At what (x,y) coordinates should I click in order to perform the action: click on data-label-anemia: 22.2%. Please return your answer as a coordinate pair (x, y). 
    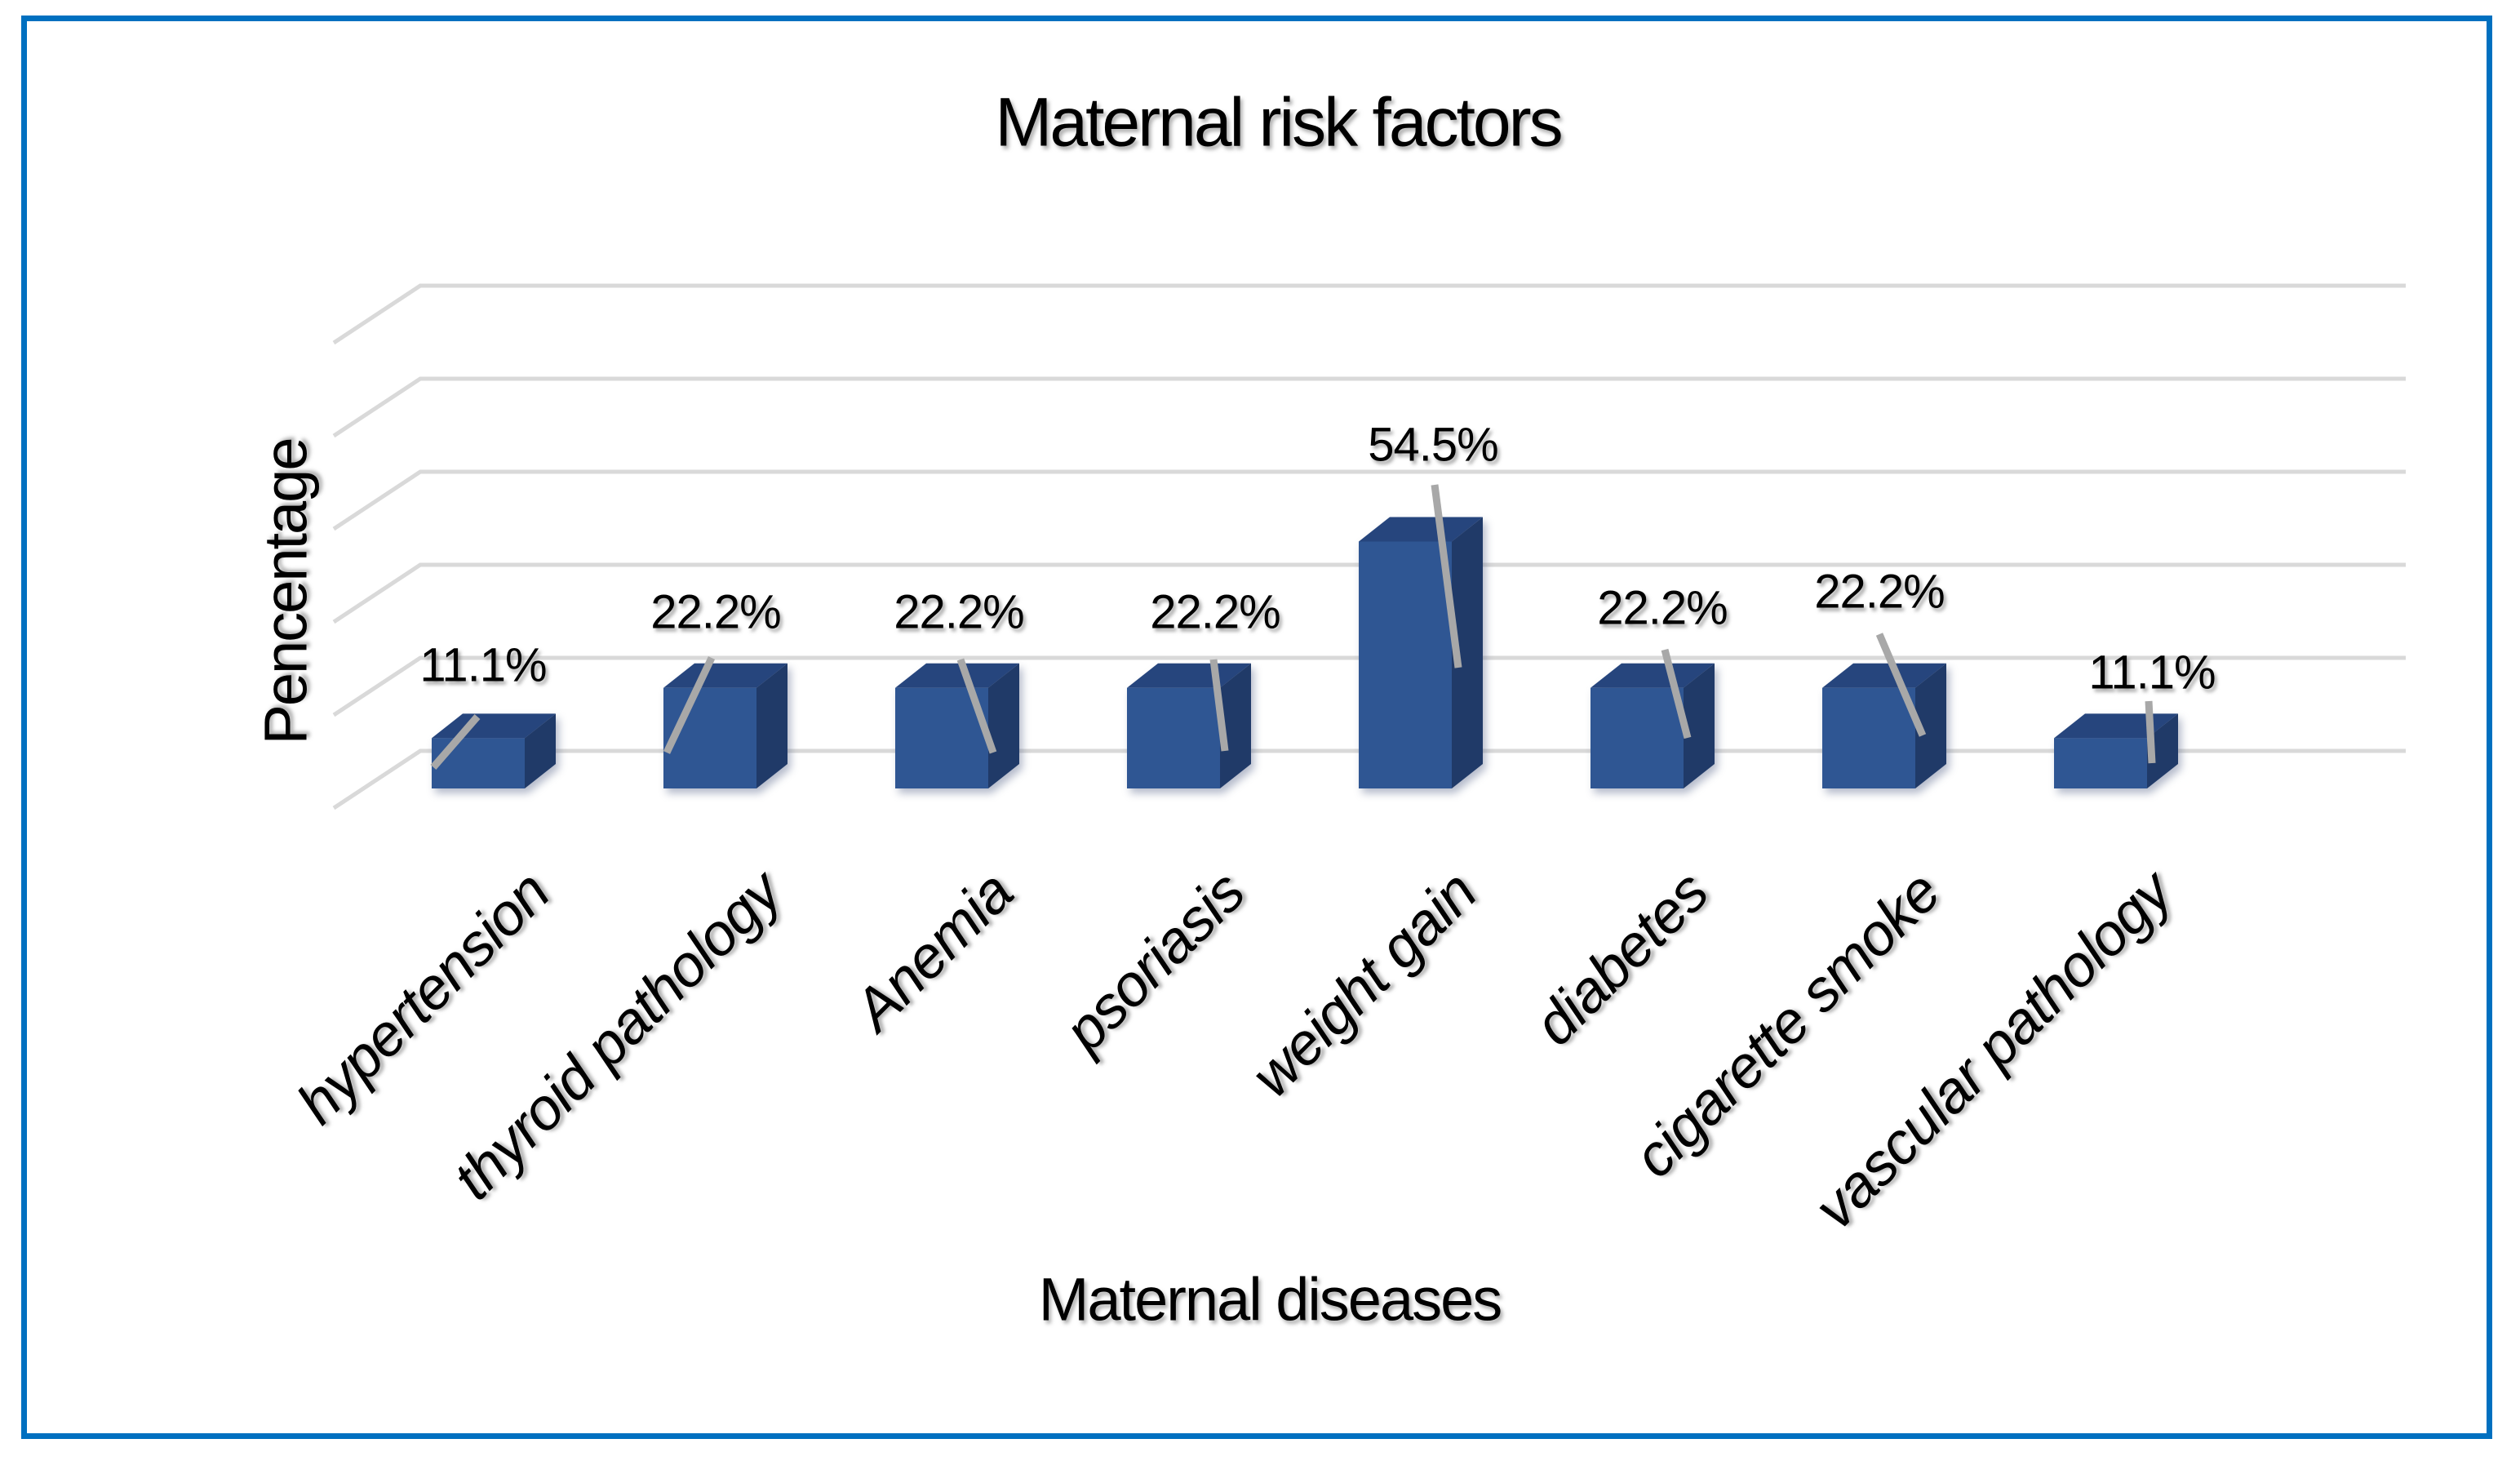
    Looking at the image, I should click on (959, 612).